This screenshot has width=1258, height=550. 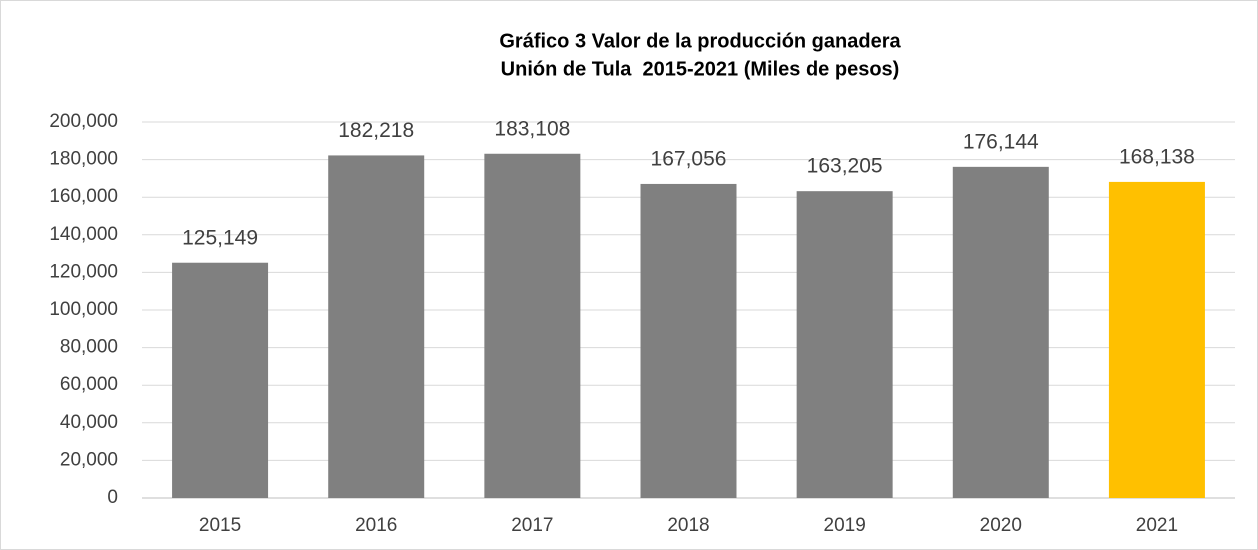 I want to click on x-tick-label: 2018, so click(x=688, y=525).